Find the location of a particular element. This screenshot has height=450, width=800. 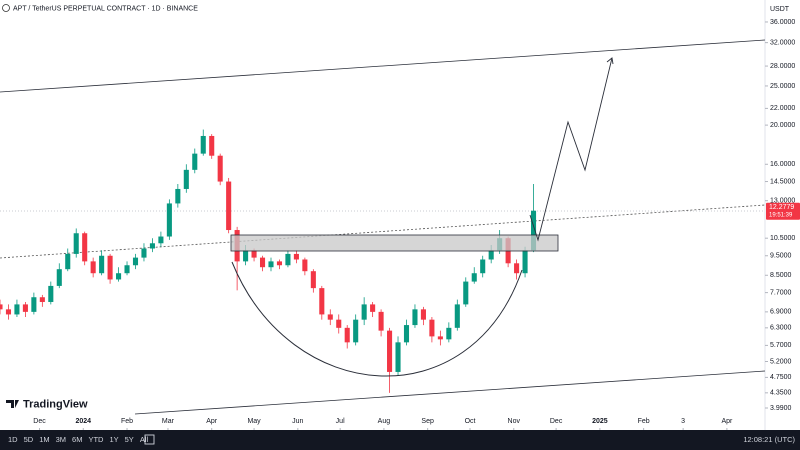

x-tick-label: 2024 is located at coordinates (83, 421).